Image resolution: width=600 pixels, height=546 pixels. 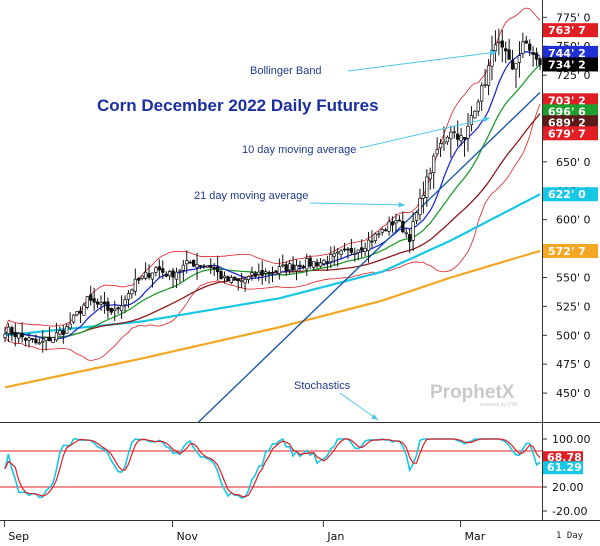 What do you see at coordinates (187, 536) in the screenshot?
I see `time-tick-label: Nov` at bounding box center [187, 536].